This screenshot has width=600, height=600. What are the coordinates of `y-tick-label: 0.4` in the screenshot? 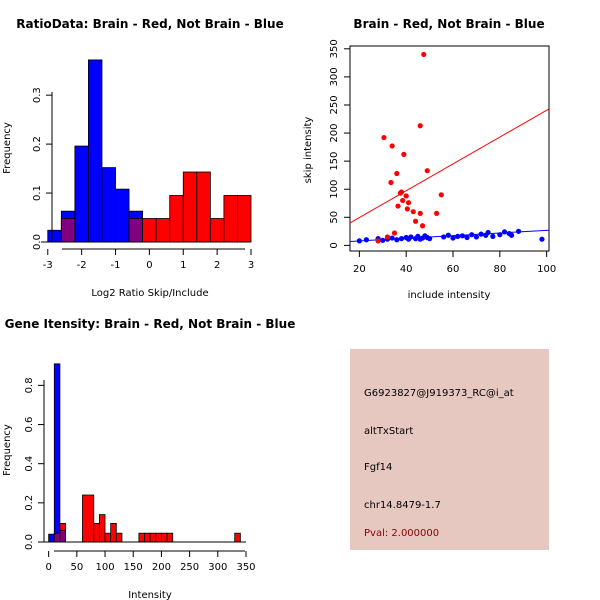 It's located at (29, 464).